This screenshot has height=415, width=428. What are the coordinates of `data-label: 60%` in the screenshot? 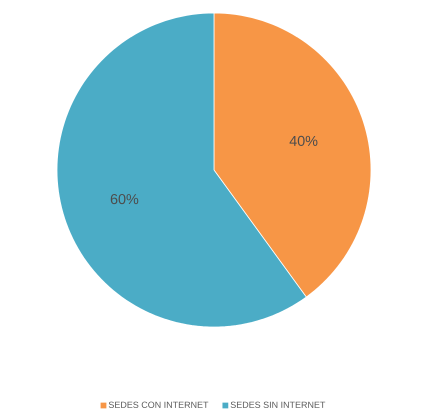 It's located at (124, 199).